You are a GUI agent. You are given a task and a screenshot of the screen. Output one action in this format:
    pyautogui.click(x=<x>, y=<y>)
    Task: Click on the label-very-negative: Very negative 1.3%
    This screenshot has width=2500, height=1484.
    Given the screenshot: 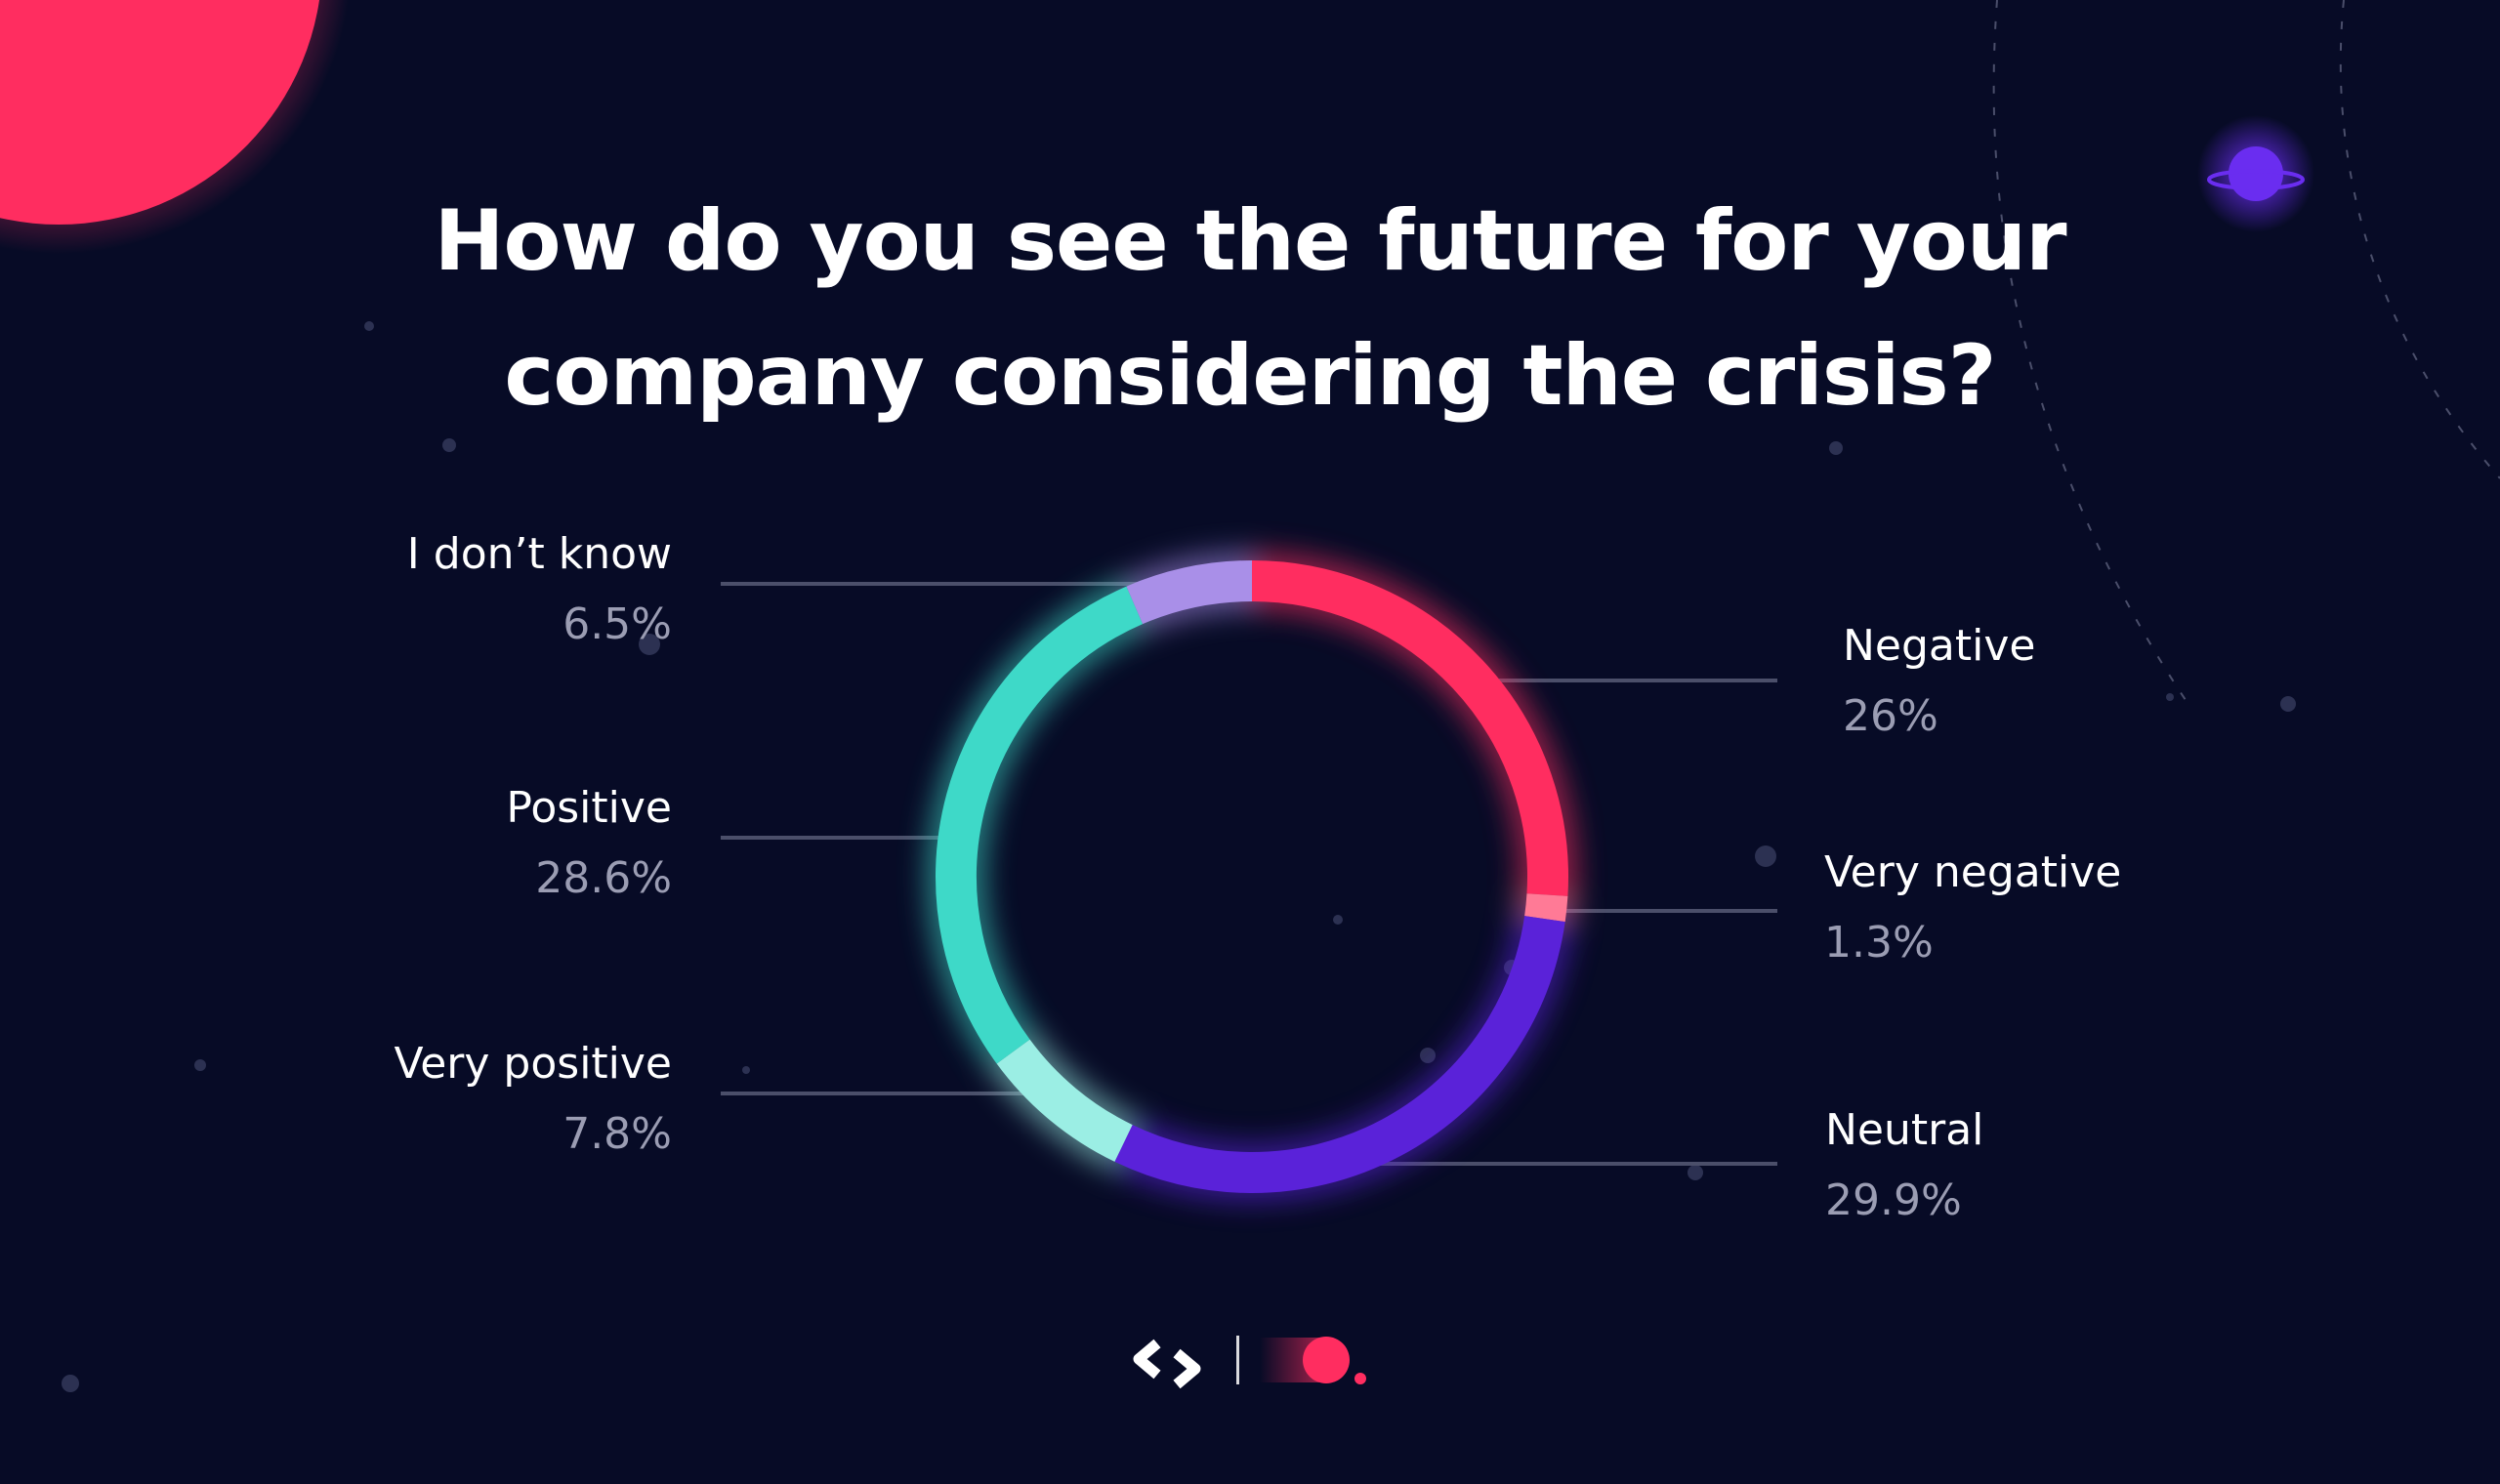 What is the action you would take?
    pyautogui.click(x=1973, y=908)
    